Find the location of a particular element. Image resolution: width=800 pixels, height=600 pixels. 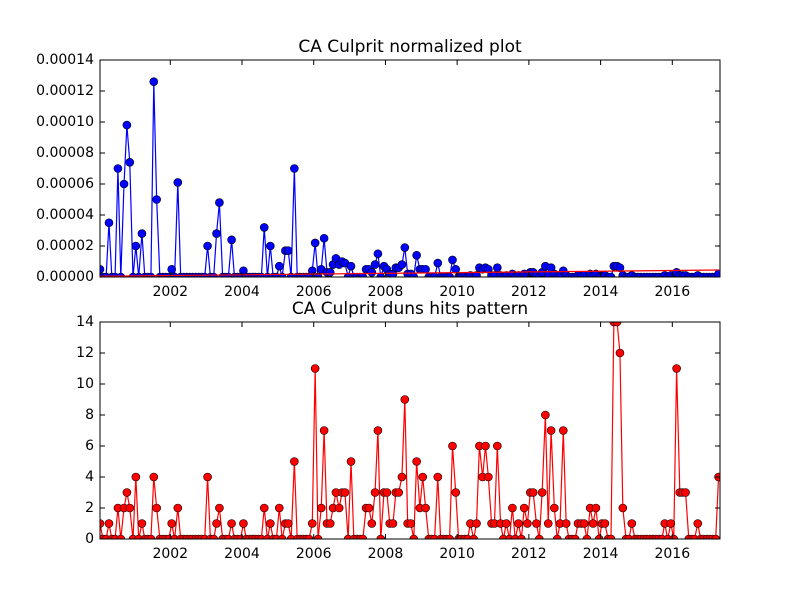

y-tick-label: 0.00012 is located at coordinates (65, 91).